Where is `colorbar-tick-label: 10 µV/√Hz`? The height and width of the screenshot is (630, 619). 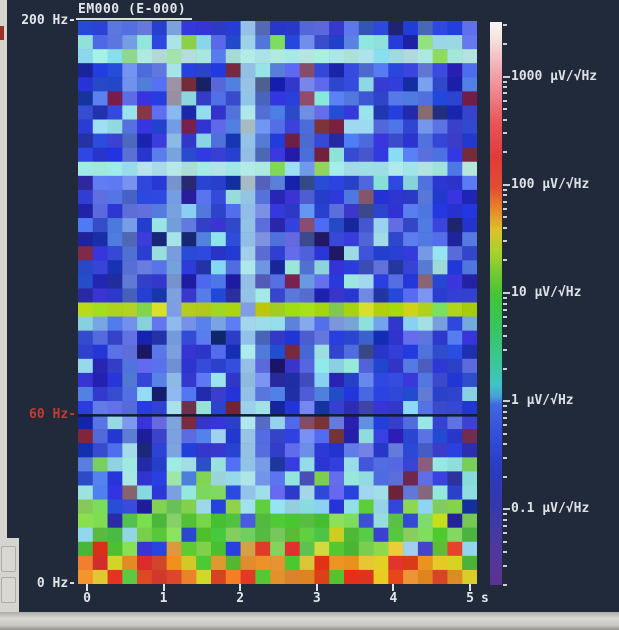 colorbar-tick-label: 10 µV/√Hz is located at coordinates (546, 293).